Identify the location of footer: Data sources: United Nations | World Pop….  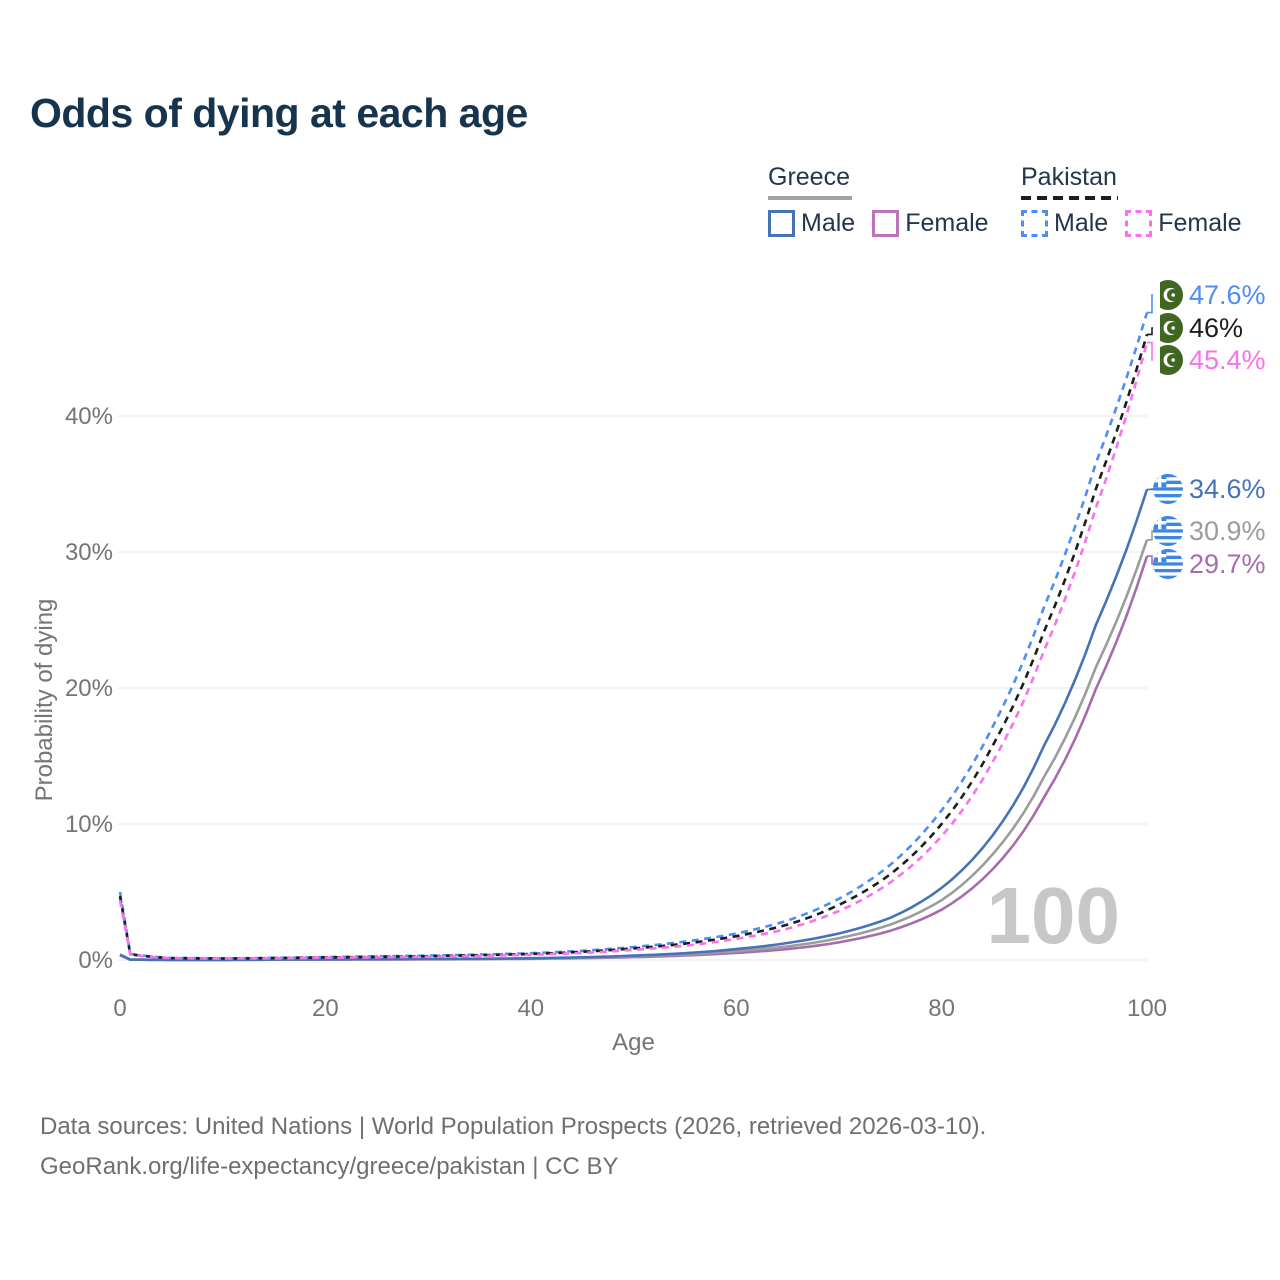
(513, 1147).